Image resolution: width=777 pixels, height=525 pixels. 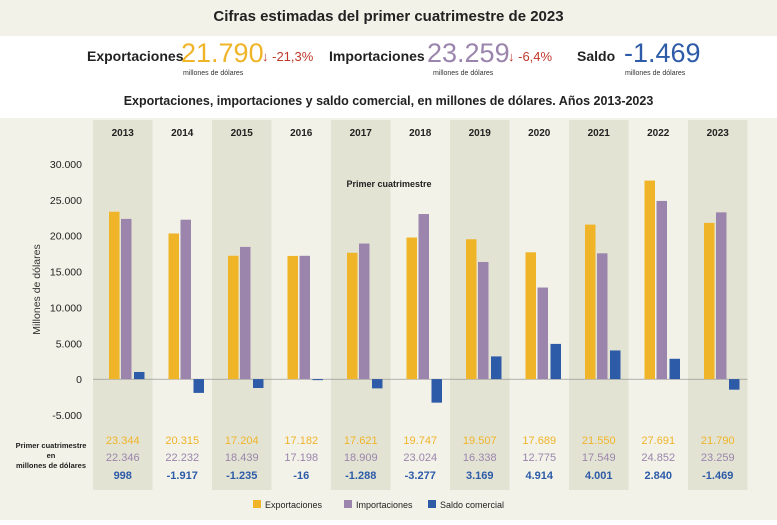 I want to click on bar-exports-2022, so click(x=649, y=280).